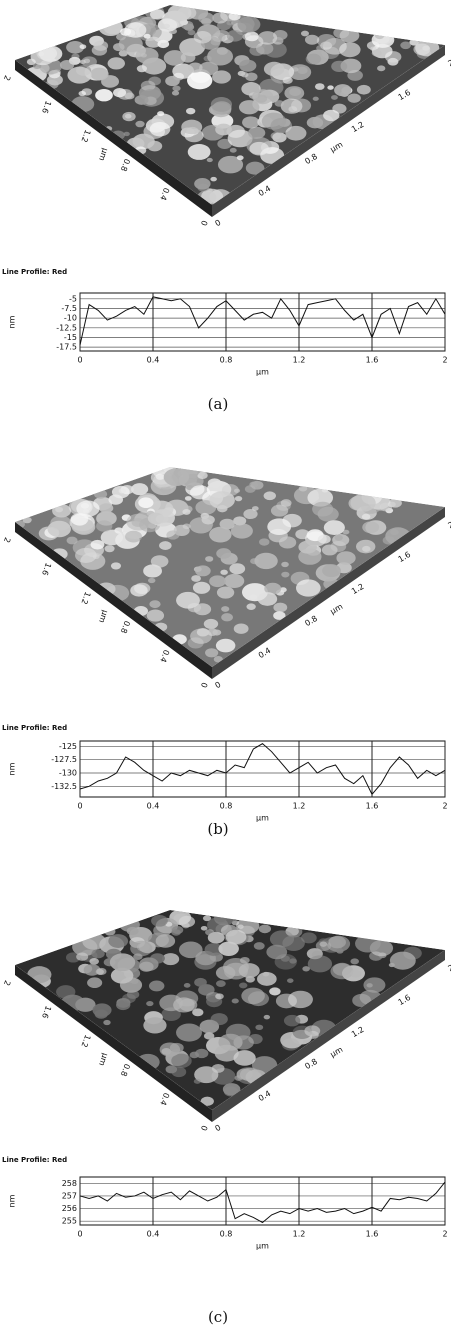 This screenshot has width=451, height=1336. Describe the element at coordinates (262, 372) in the screenshot. I see `x-axis-label: µm` at that location.